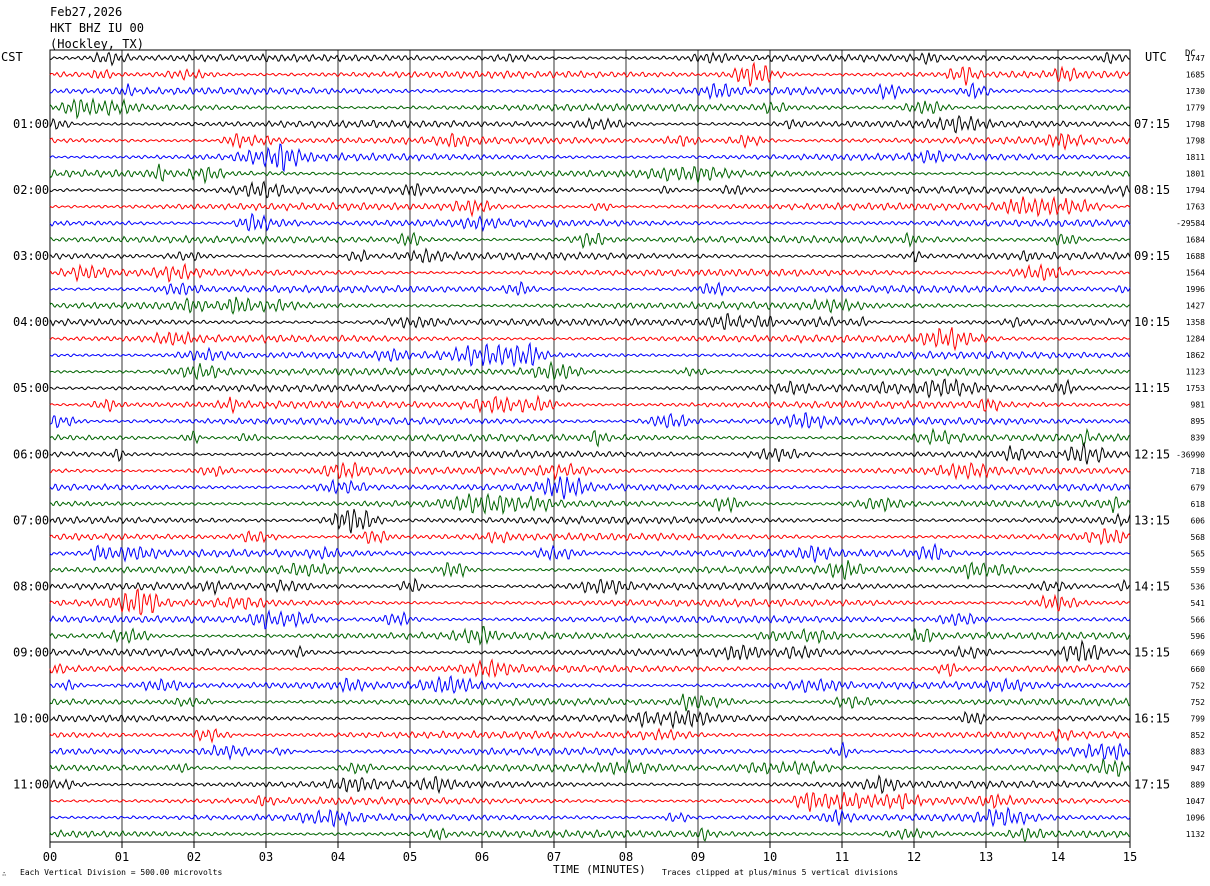  What do you see at coordinates (31, 322) in the screenshot?
I see `left-hour-label: 04:00` at bounding box center [31, 322].